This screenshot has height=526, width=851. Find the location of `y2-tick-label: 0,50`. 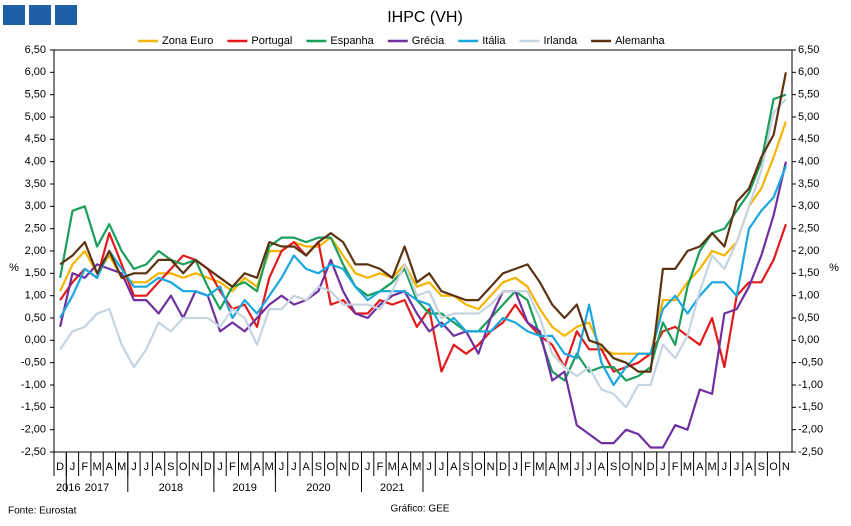

y2-tick-label: 0,50 is located at coordinates (808, 318).